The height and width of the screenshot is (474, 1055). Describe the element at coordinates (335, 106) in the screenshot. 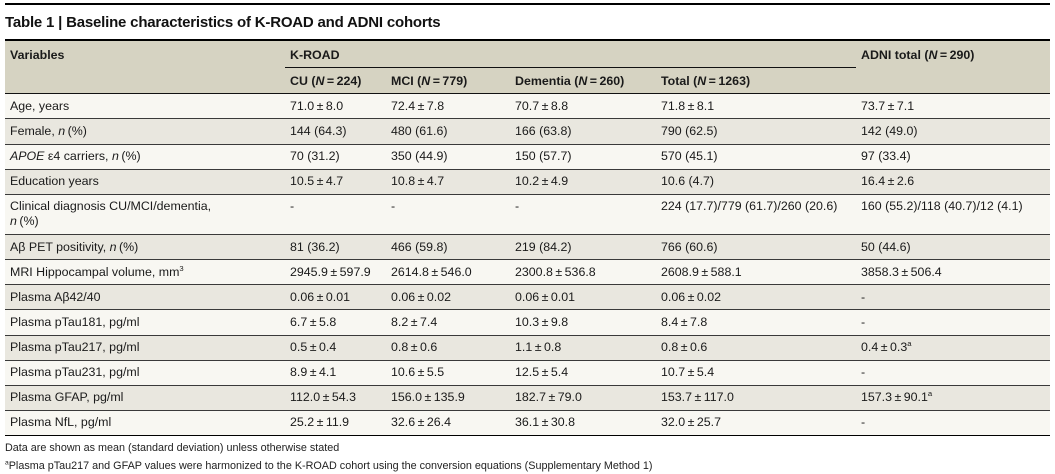

I see `table-cell: 71.0 ± 8.0` at that location.